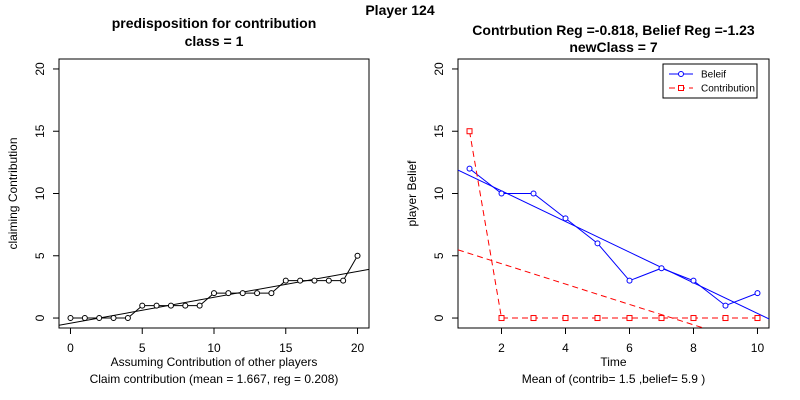  Describe the element at coordinates (613, 379) in the screenshot. I see `x-axis-sublabel: Mean of (contrib= 1.5 ,belief= 5.9 )` at that location.